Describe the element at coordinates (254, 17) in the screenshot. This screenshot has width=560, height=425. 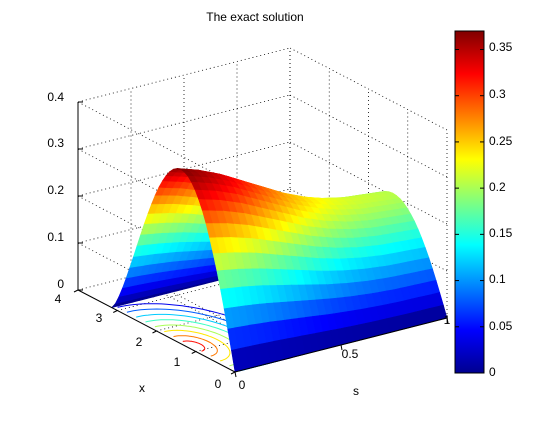
I see `chart-title: The exact solution` at that location.